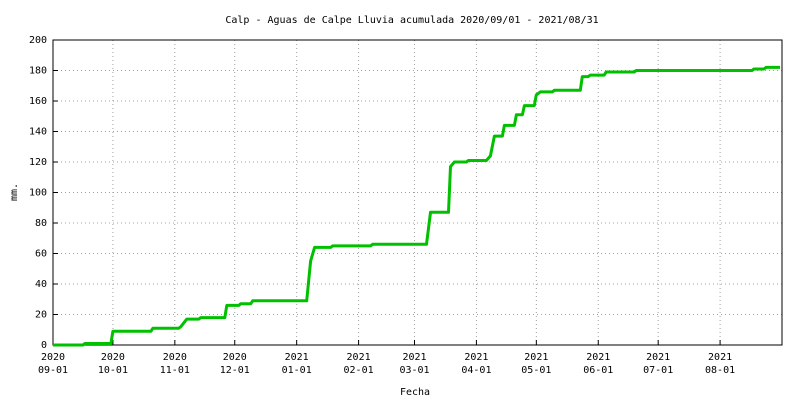 This screenshot has height=404, width=800. Describe the element at coordinates (38, 162) in the screenshot. I see `y-tick-label: 120` at that location.